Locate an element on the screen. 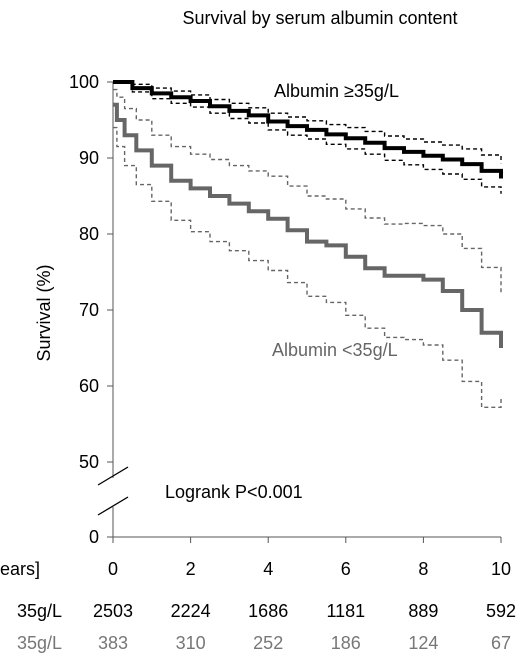 The image size is (525, 656). ci-upper-line is located at coordinates (307, 122).